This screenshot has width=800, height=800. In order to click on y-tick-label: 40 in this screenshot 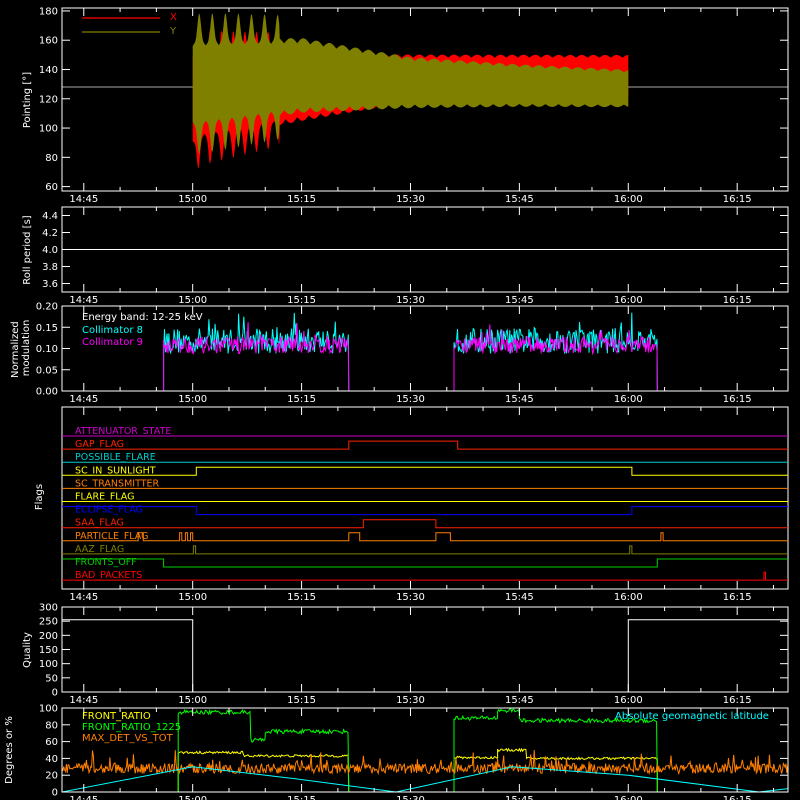, I will do `click(51, 759)`.